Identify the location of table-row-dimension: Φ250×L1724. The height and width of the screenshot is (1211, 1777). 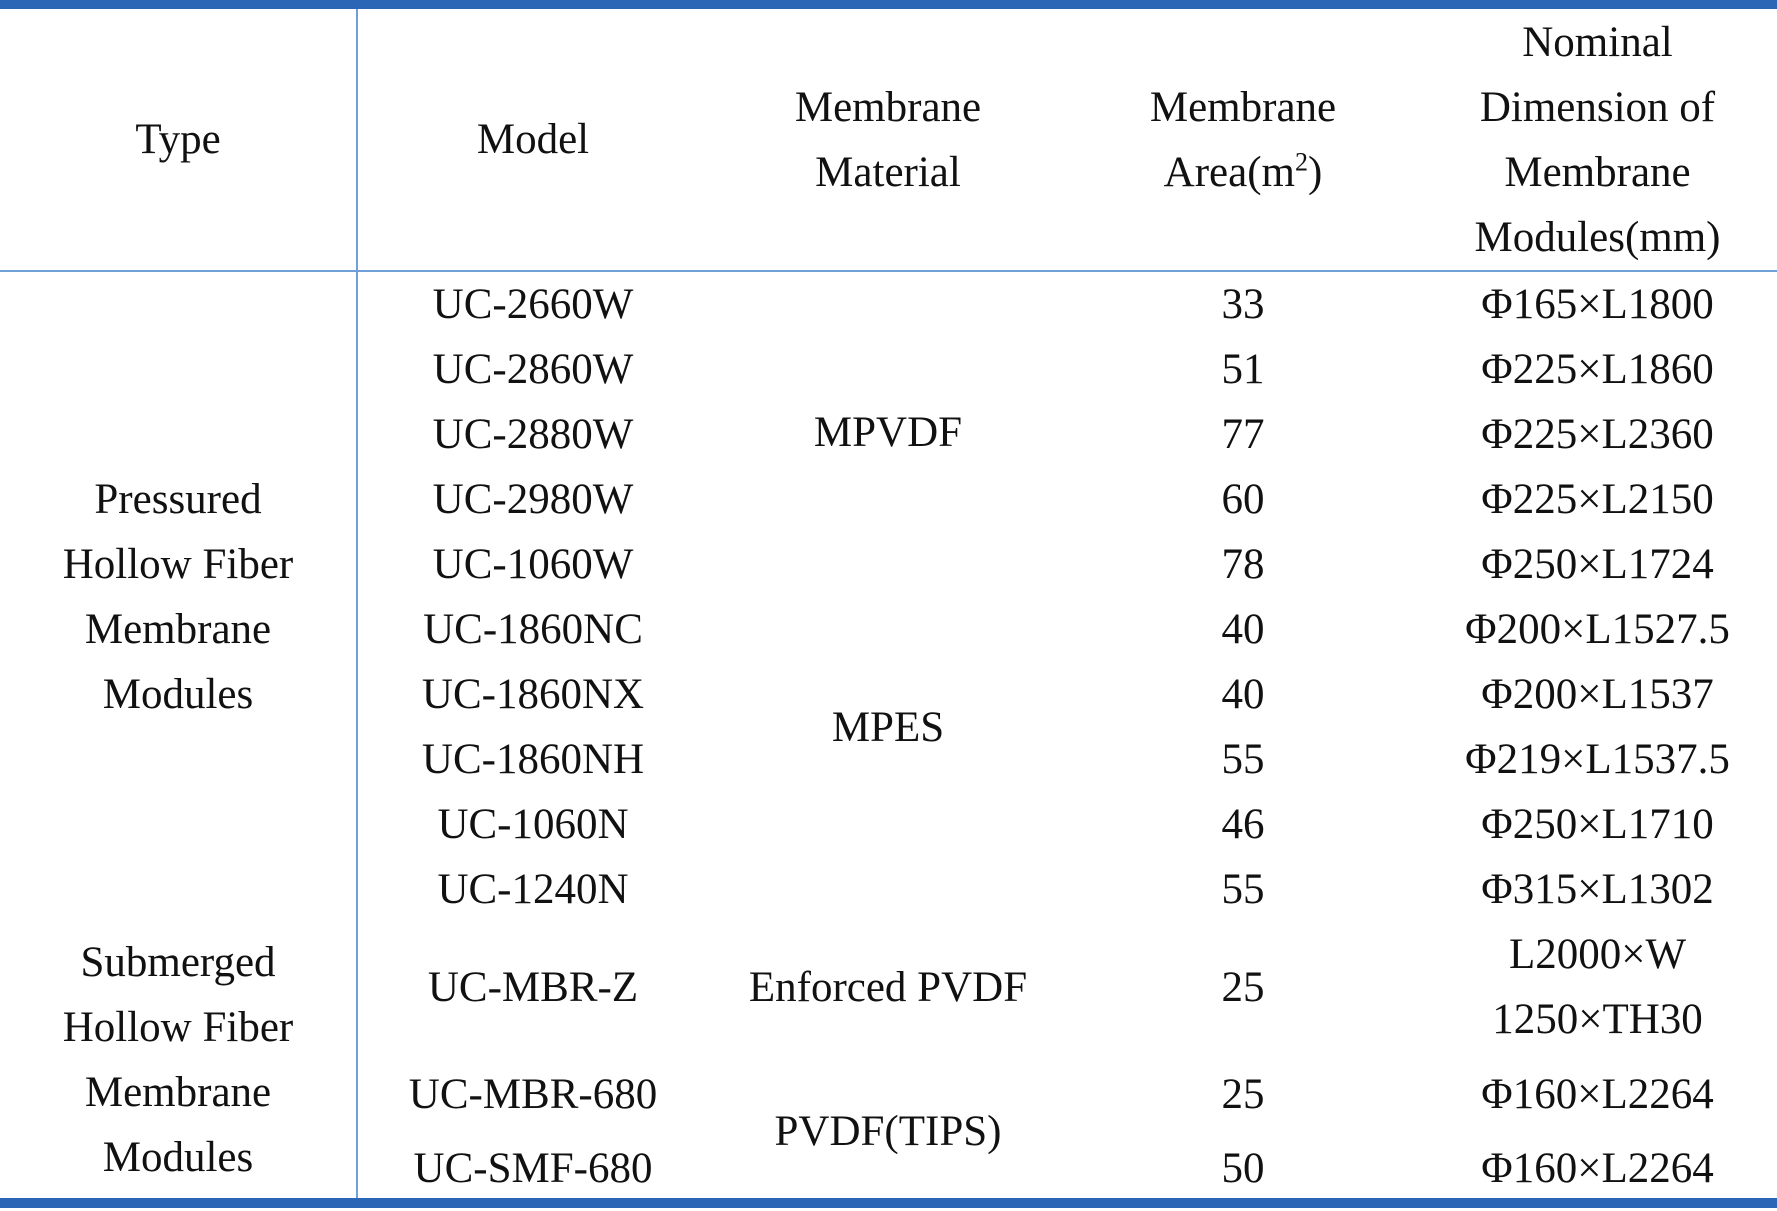
(1597, 564).